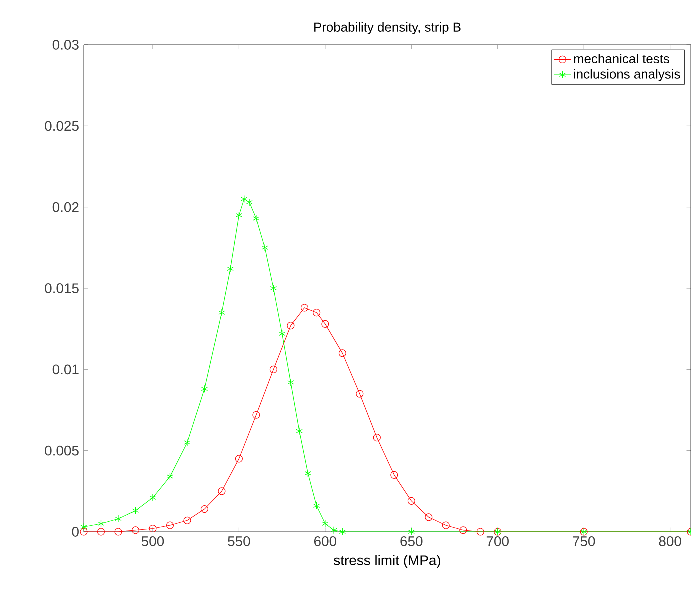 Image resolution: width=691 pixels, height=594 pixels. What do you see at coordinates (65, 45) in the screenshot?
I see `y-tick-label: 0.03` at bounding box center [65, 45].